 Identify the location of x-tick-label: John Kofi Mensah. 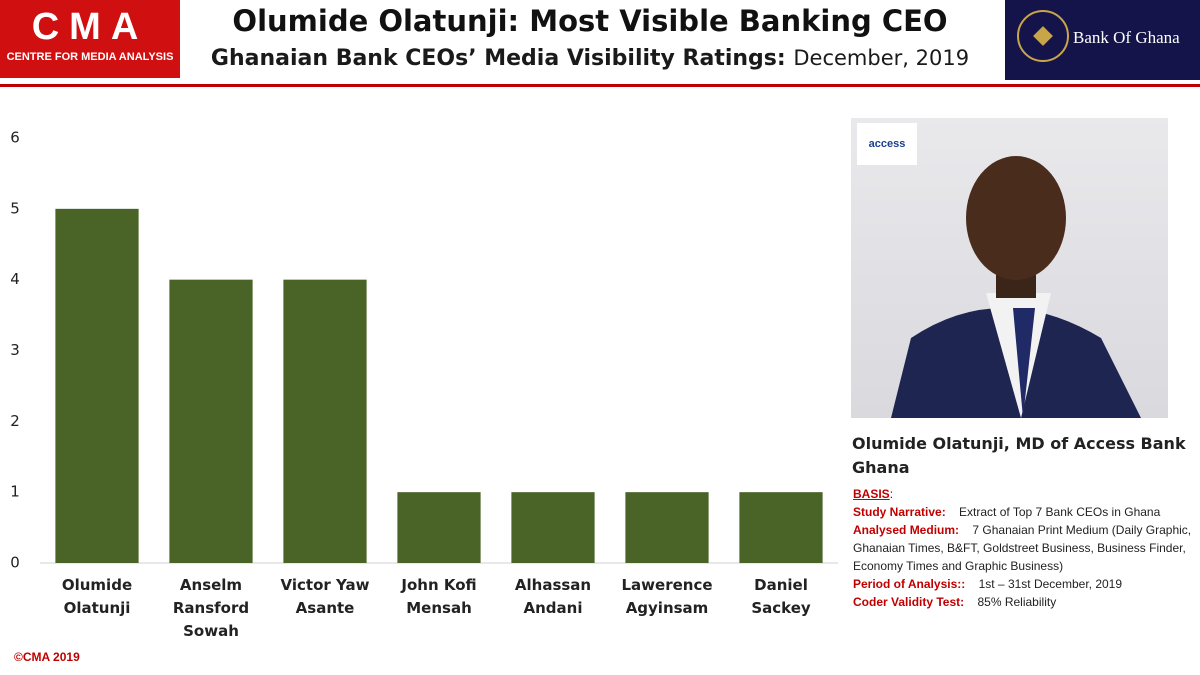
(439, 596).